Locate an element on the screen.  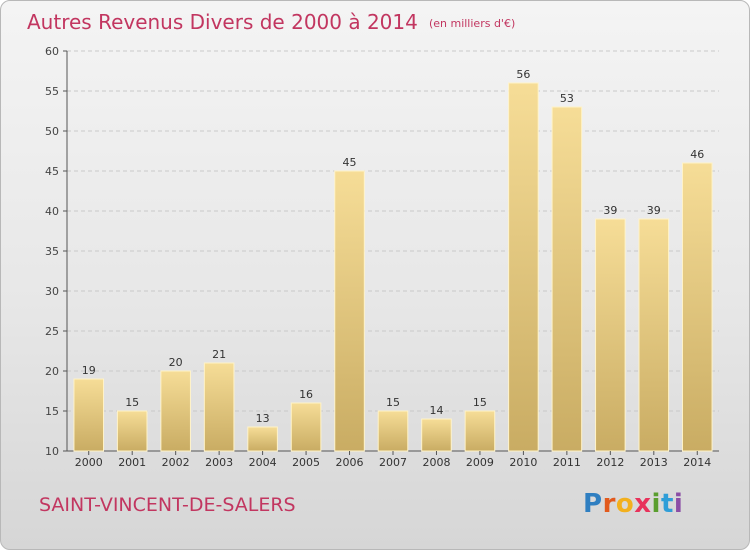
x-tick-label: 2004 is located at coordinates (263, 462).